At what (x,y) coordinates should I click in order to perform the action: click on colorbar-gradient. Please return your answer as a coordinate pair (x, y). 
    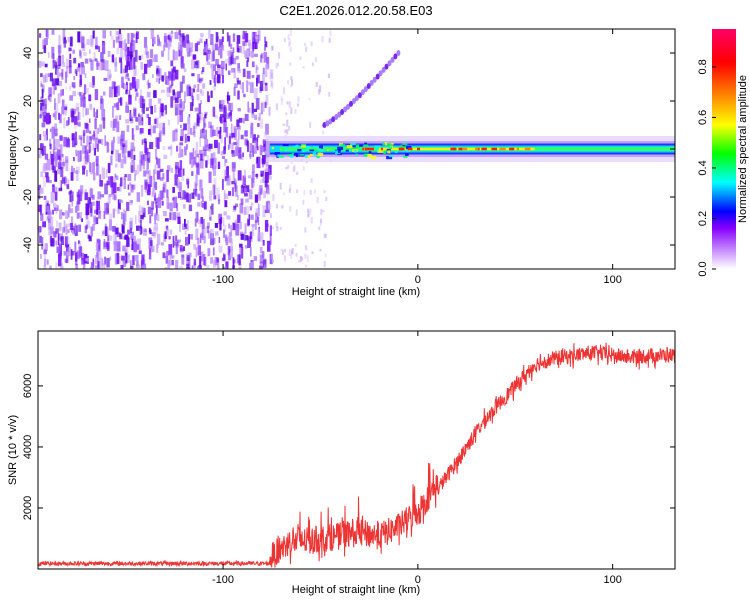
    Looking at the image, I should click on (724, 149).